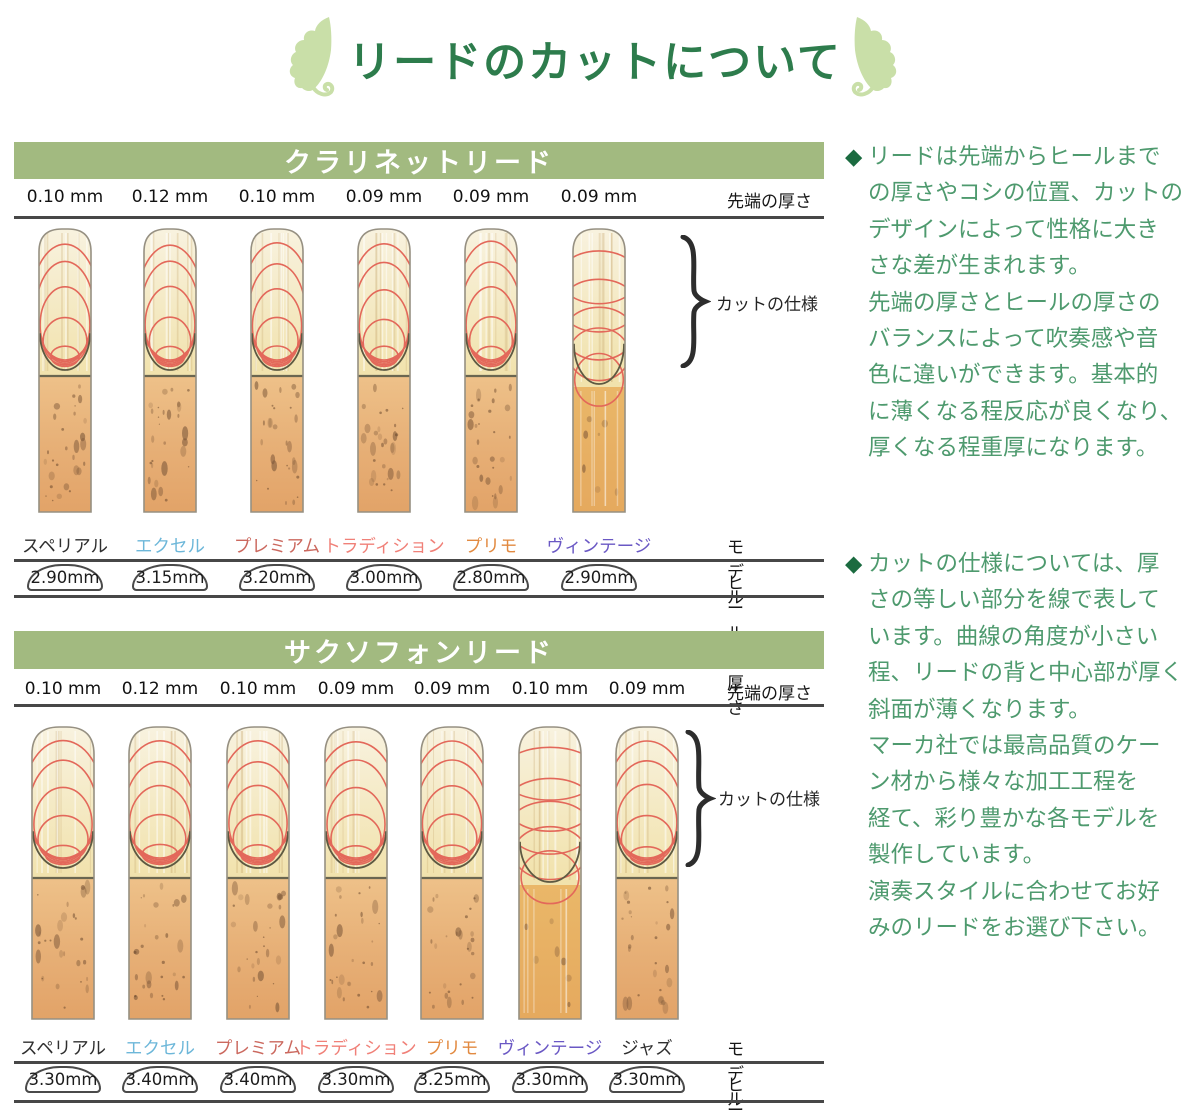  What do you see at coordinates (384, 577) in the screenshot?
I see `heel-thickness-badge: 3.00mm` at bounding box center [384, 577].